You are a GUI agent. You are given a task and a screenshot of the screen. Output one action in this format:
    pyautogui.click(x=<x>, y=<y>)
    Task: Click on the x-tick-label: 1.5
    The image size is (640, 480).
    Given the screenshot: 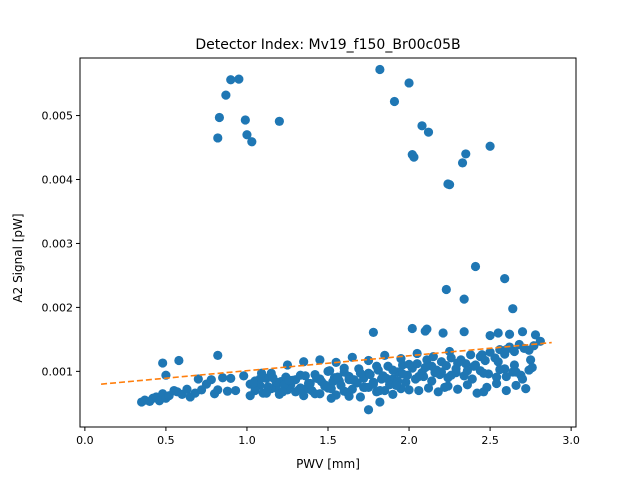 What is the action you would take?
    pyautogui.click(x=328, y=440)
    